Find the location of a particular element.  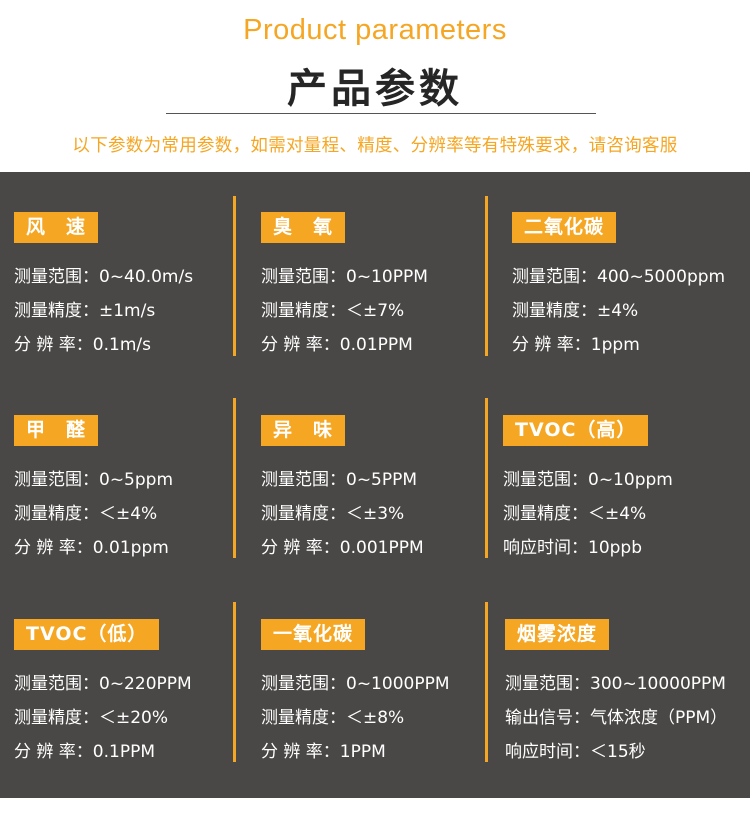

resolution-value: 分 辨 率：0.01PPM is located at coordinates (337, 345).